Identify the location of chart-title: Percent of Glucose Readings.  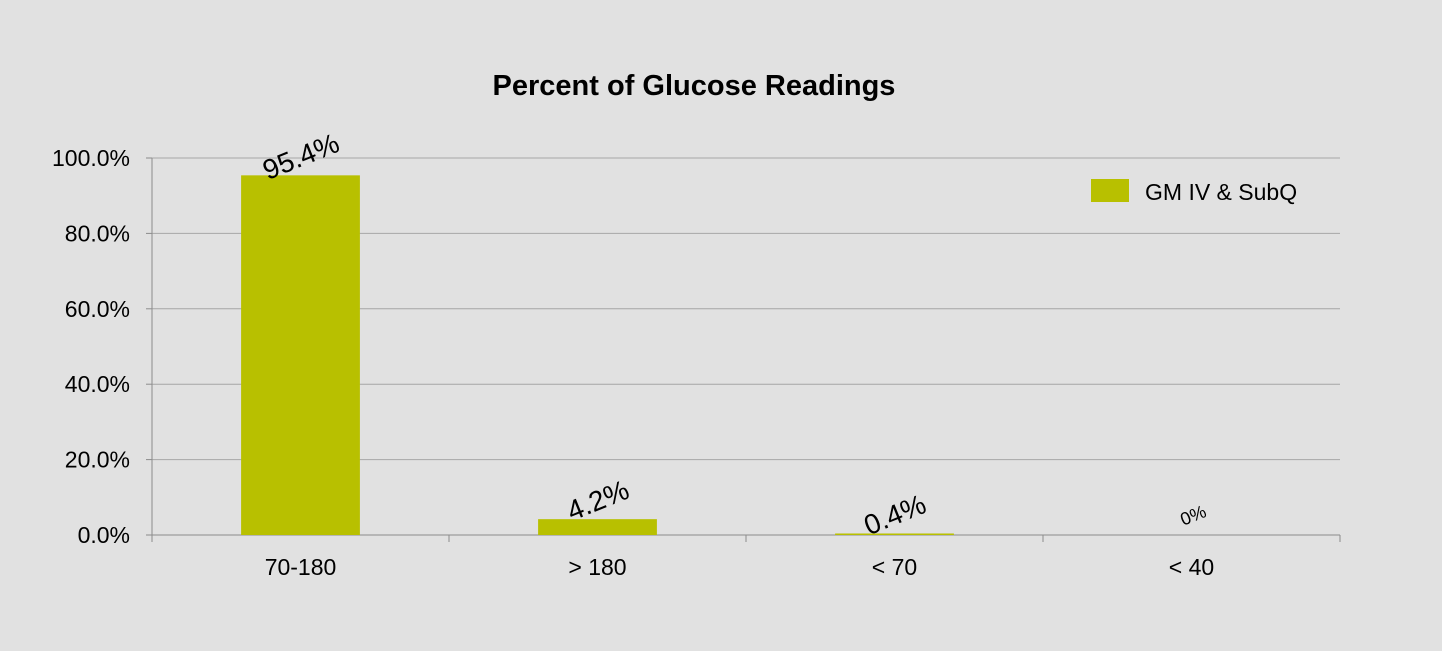
(694, 86).